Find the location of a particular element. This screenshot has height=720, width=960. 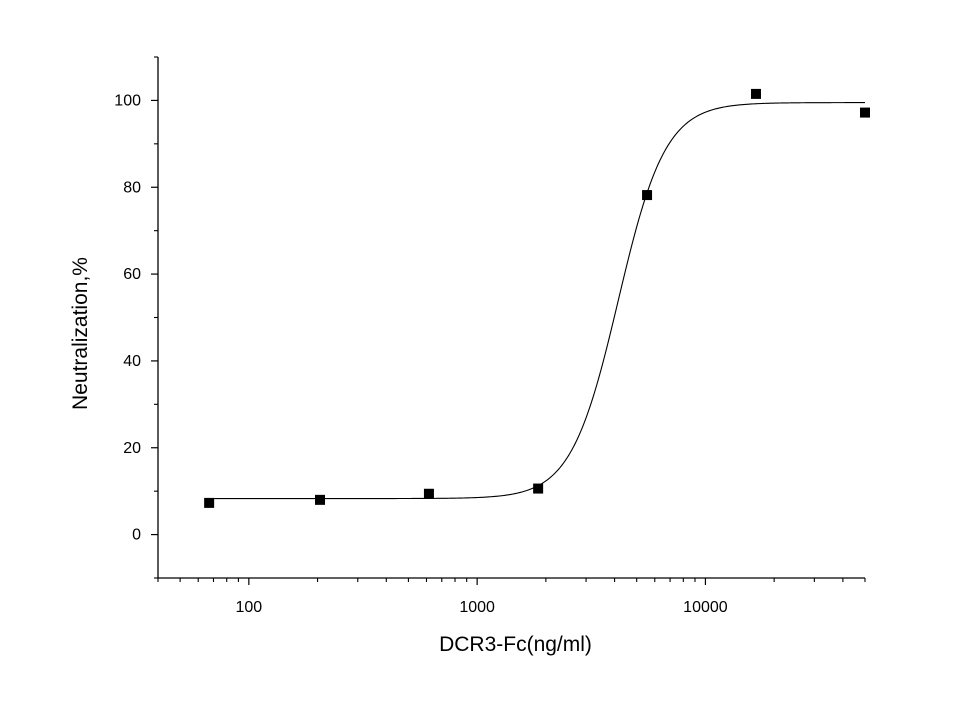

x-tick-label: 1000 is located at coordinates (477, 607).